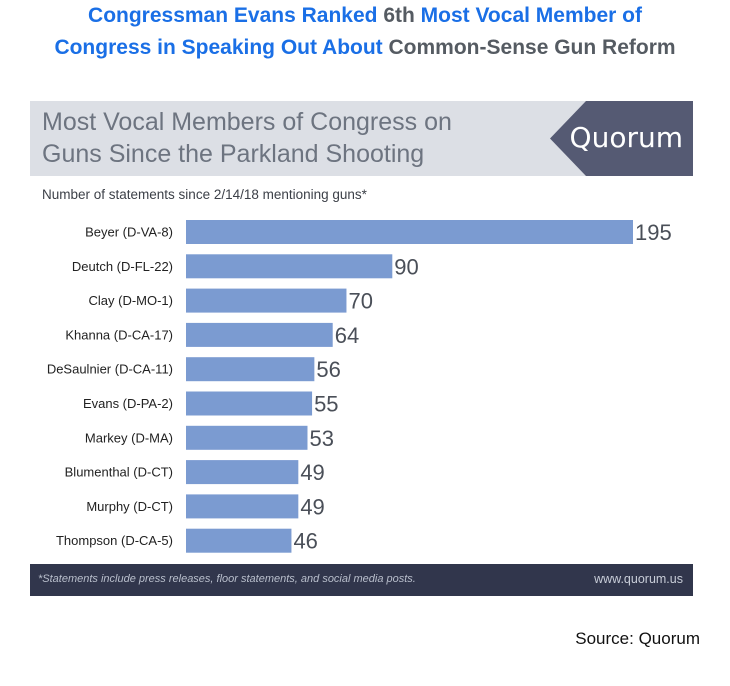 The image size is (730, 686). Describe the element at coordinates (360, 301) in the screenshot. I see `value-label: 70` at that location.